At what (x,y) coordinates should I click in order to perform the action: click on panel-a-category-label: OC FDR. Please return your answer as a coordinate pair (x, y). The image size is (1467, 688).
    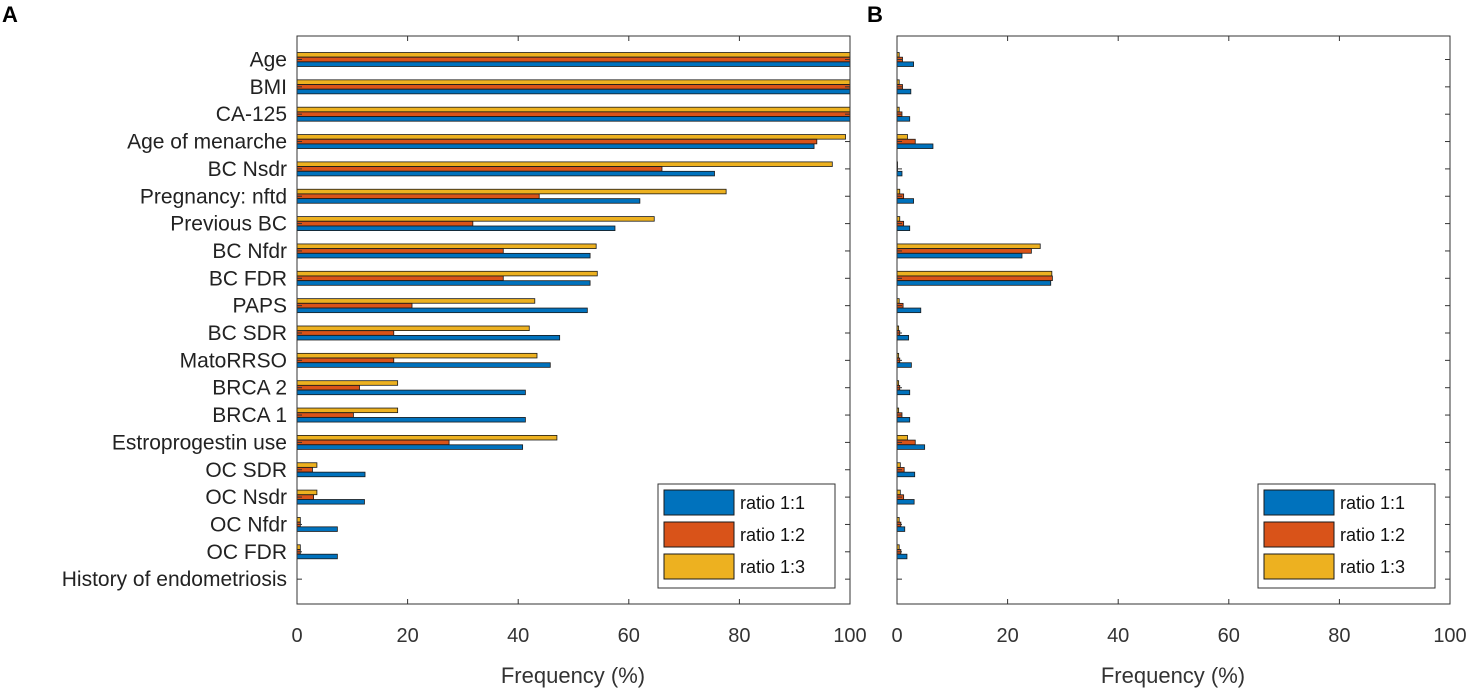
    Looking at the image, I should click on (247, 552).